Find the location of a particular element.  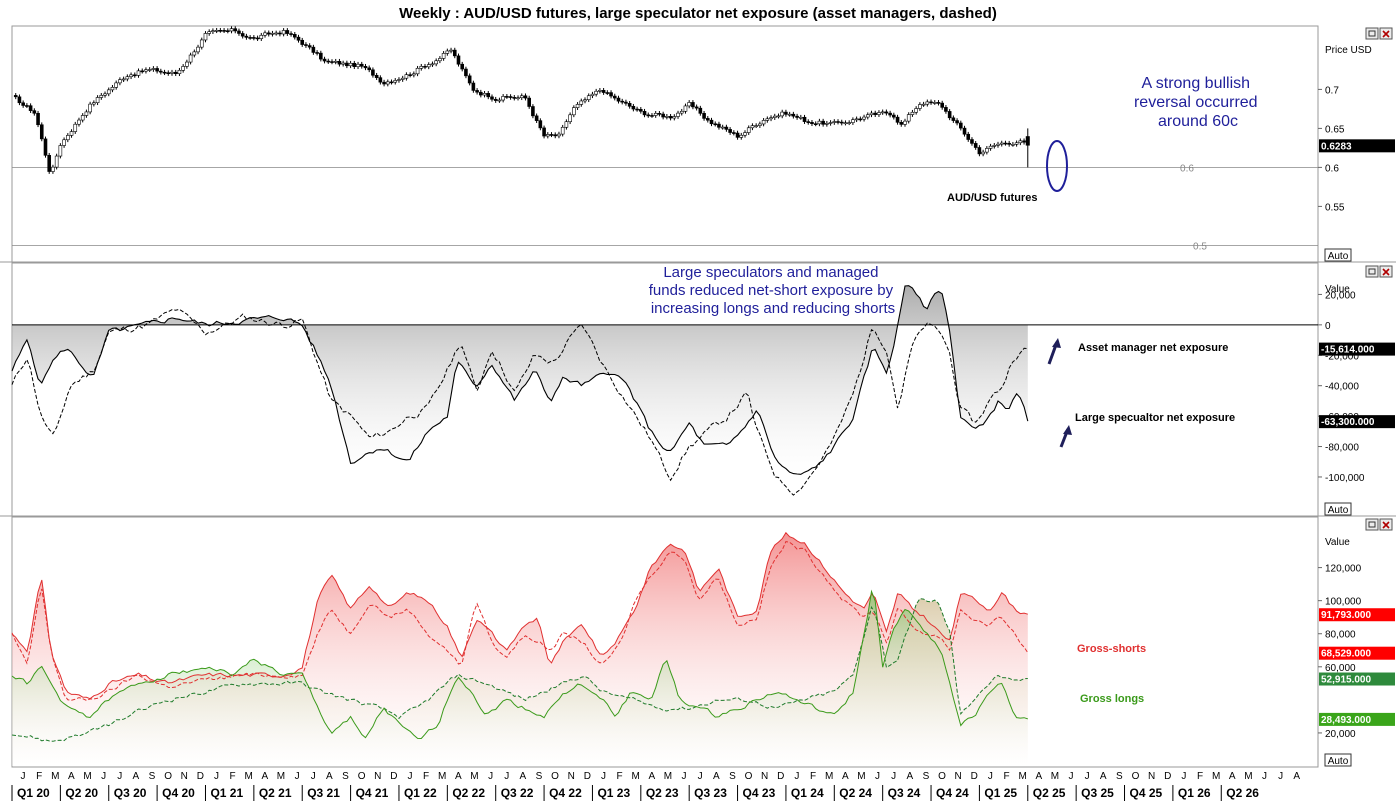

speculator-net-badge-text: -63,300.000 is located at coordinates (1348, 422).